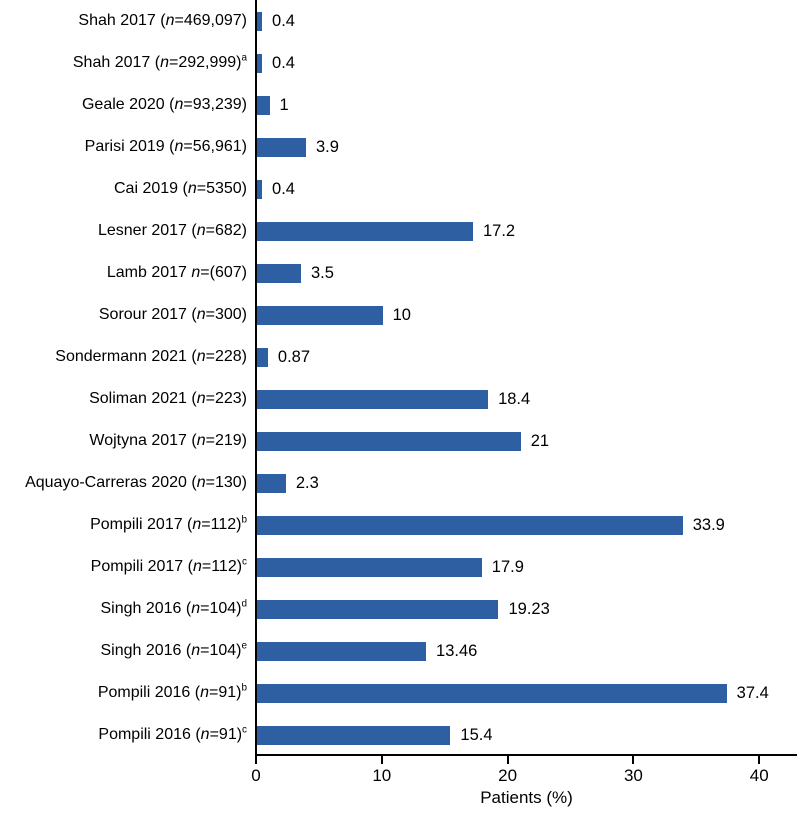  Describe the element at coordinates (540, 440) in the screenshot. I see `value-label: 21` at that location.